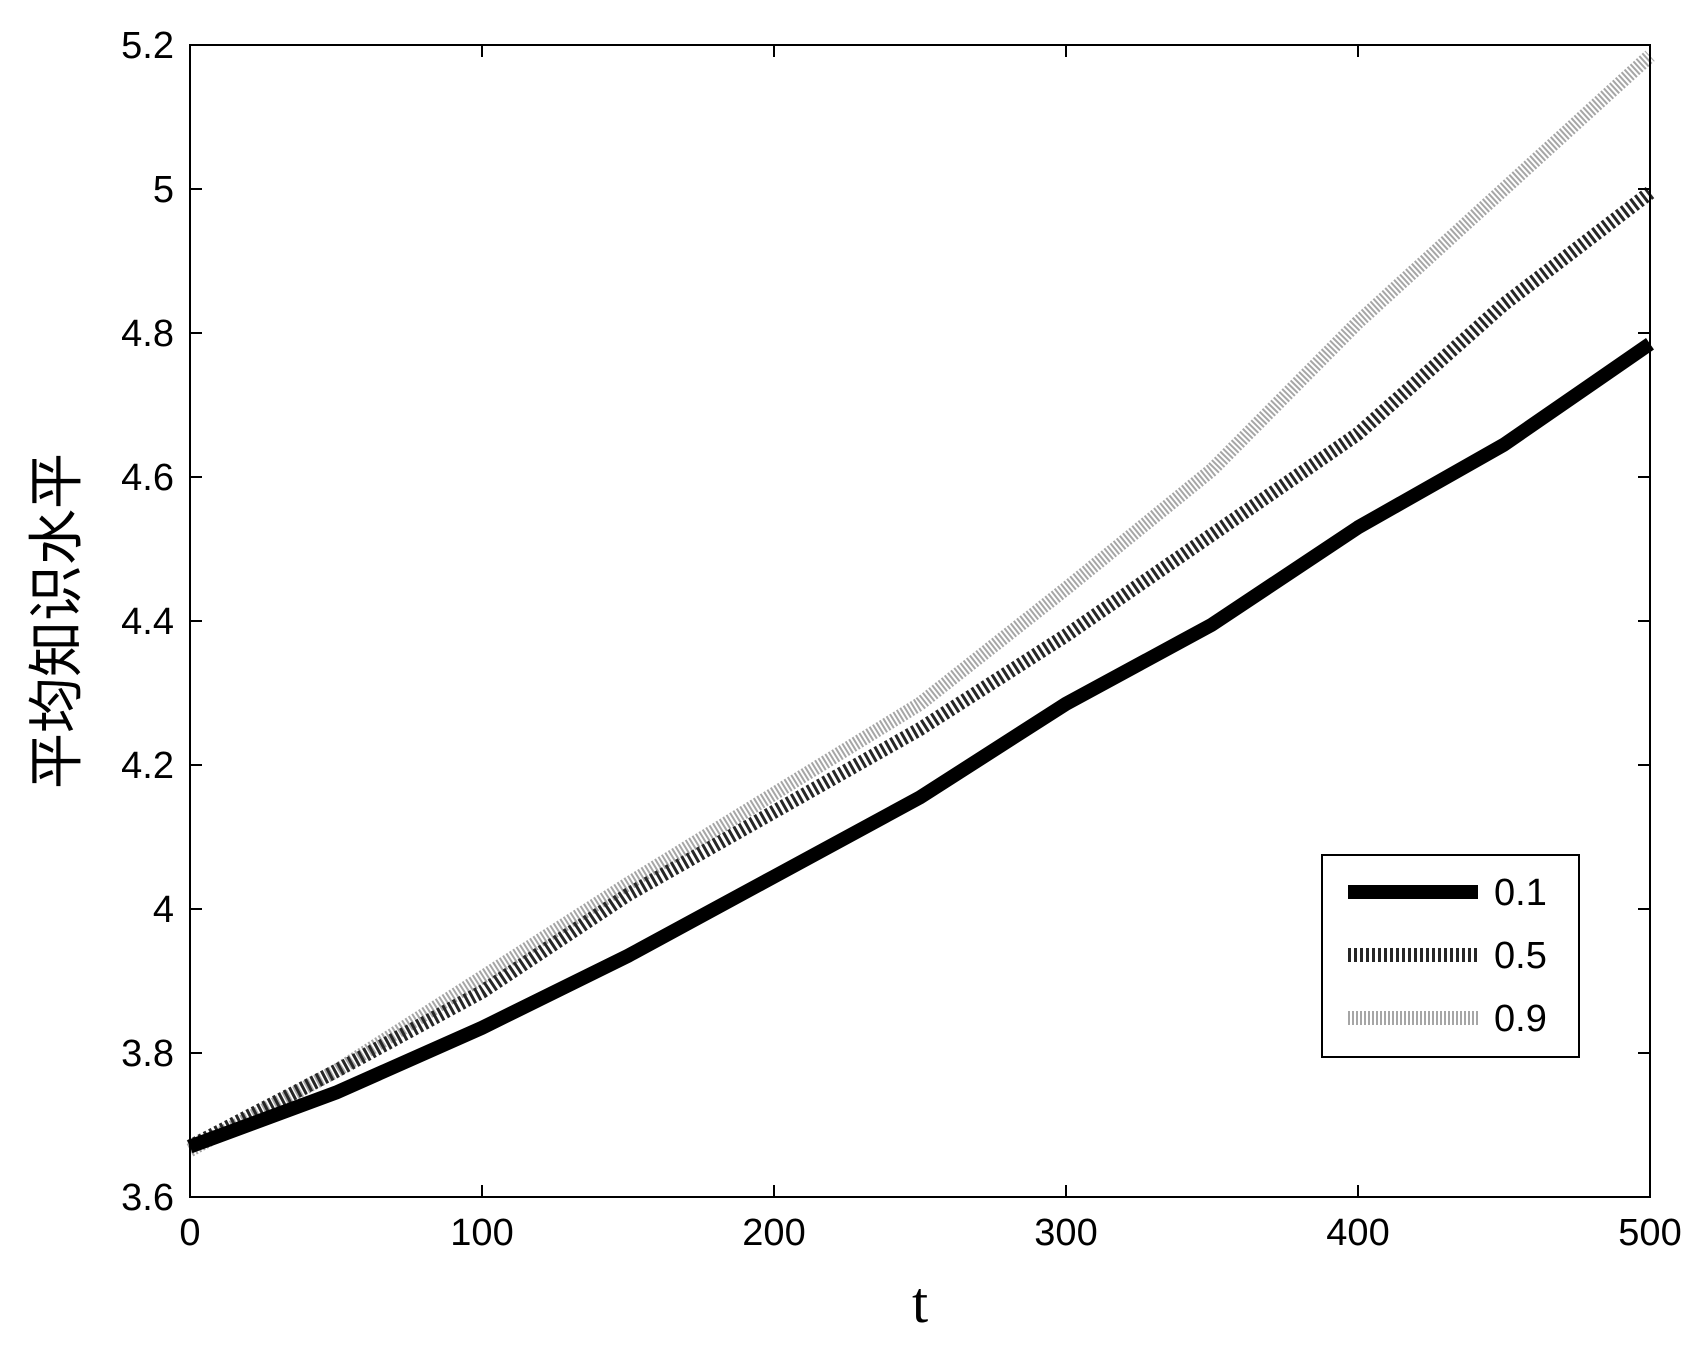  I want to click on y-tick-label: 4.8, so click(147, 334).